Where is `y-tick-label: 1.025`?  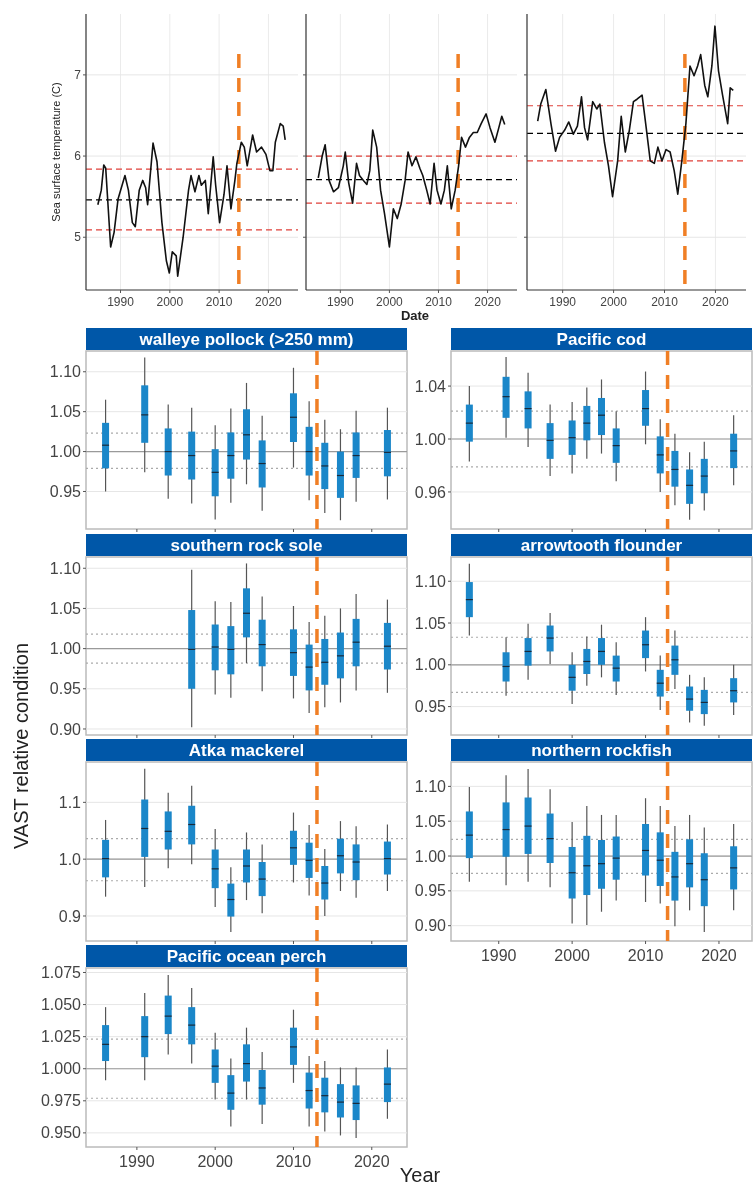
y-tick-label: 1.025 is located at coordinates (61, 1037).